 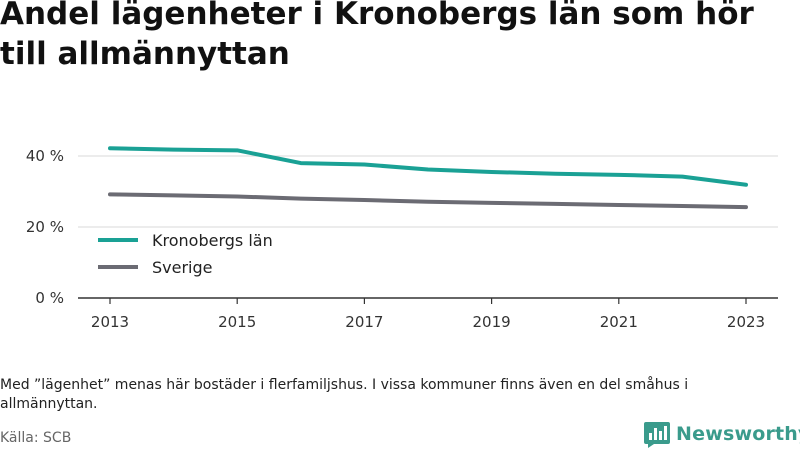 What do you see at coordinates (738, 434) in the screenshot?
I see `brand-name: Newsworthy` at bounding box center [738, 434].